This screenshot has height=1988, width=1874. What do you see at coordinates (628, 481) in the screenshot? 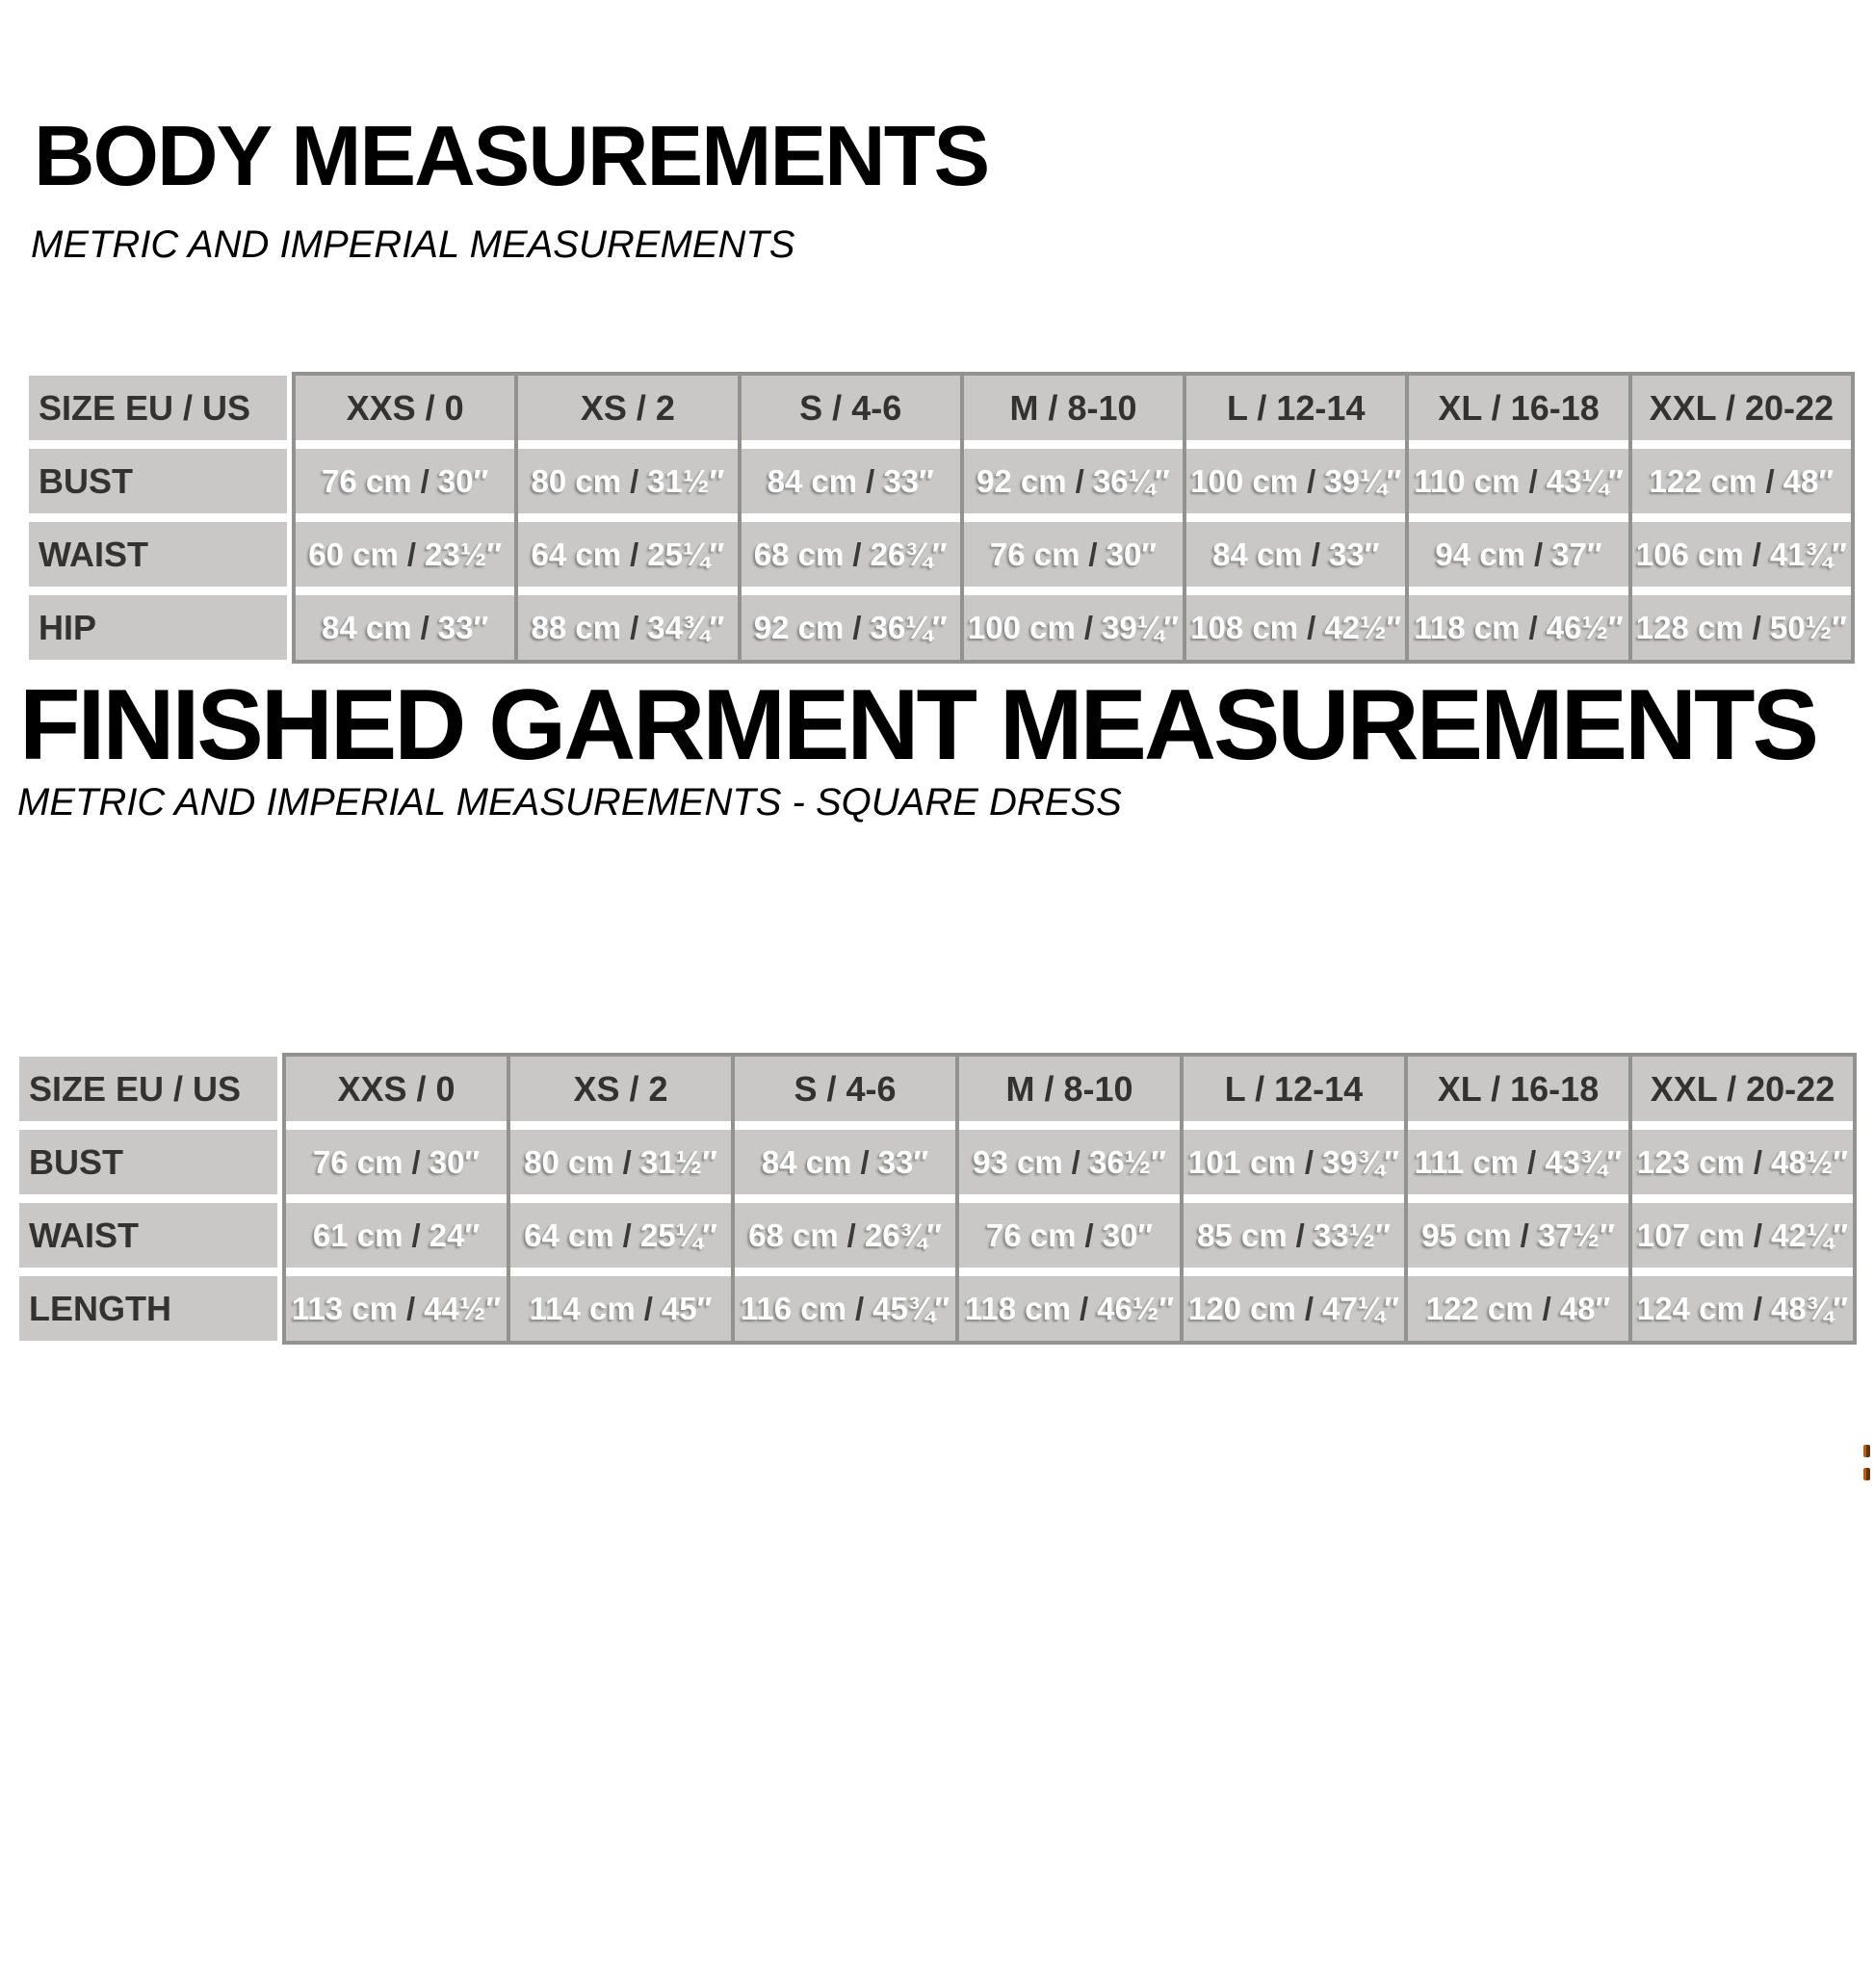
I see `measurement-cell: 80 cm/31½″` at bounding box center [628, 481].